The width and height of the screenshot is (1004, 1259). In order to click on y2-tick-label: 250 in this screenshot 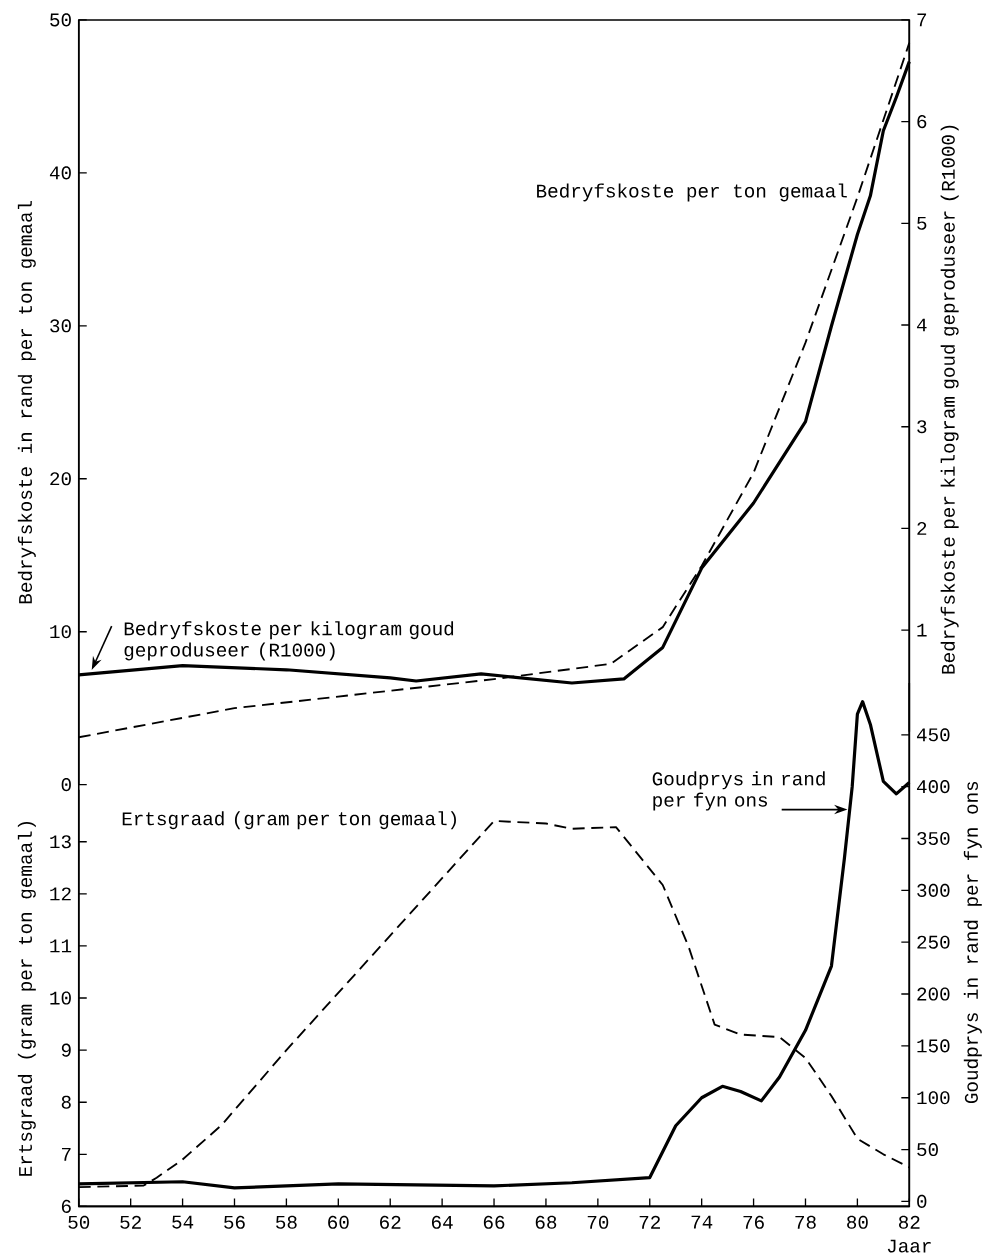, I will do `click(933, 942)`.